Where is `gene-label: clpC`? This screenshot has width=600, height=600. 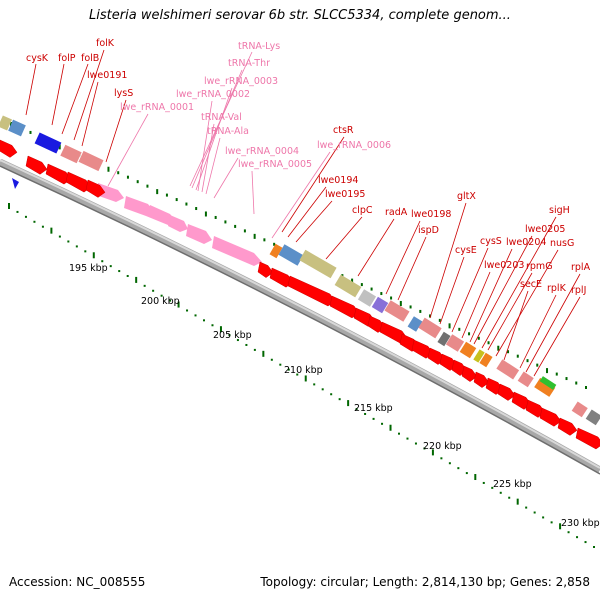 gene-label: clpC is located at coordinates (362, 210).